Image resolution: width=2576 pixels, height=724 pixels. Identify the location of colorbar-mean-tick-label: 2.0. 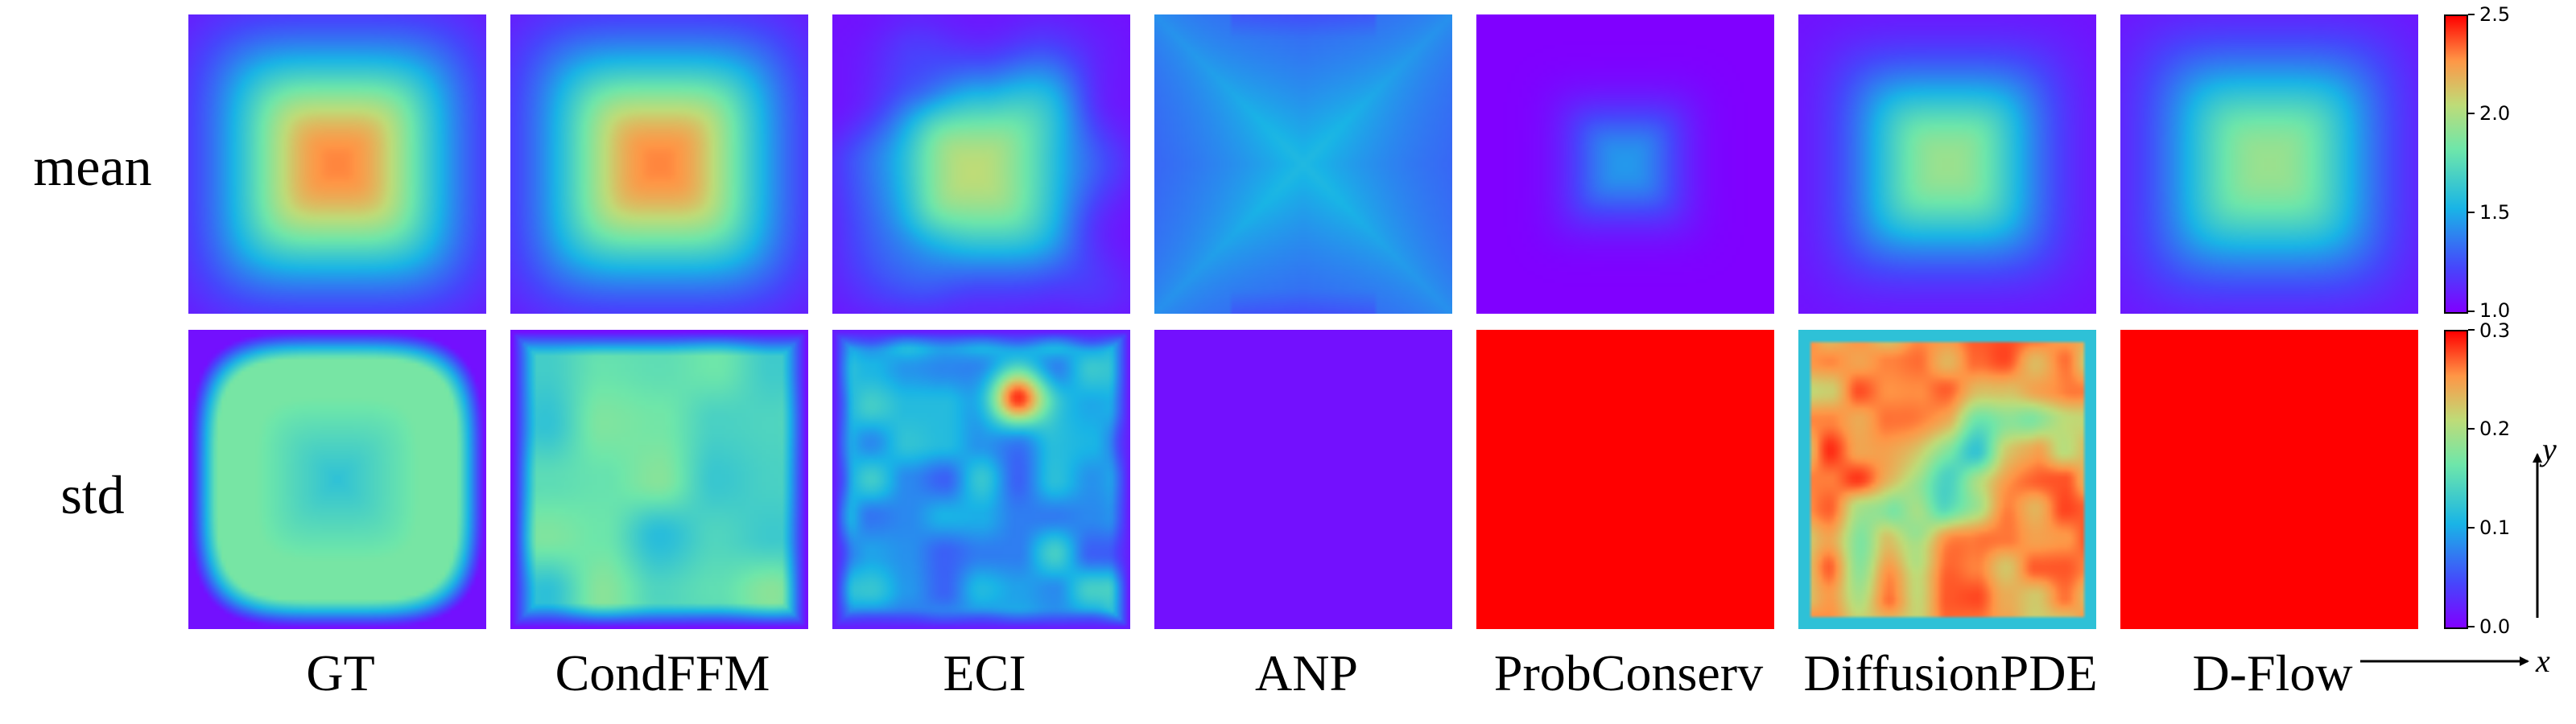
(2495, 113).